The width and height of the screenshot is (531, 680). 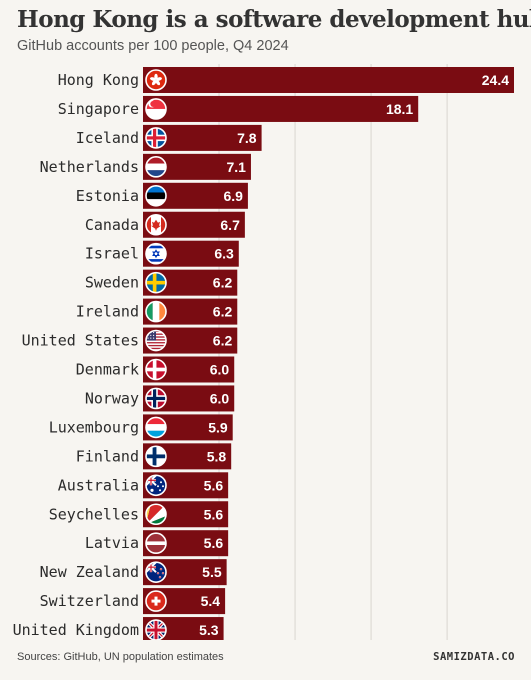 I want to click on israel-flag-icon, so click(x=156, y=253).